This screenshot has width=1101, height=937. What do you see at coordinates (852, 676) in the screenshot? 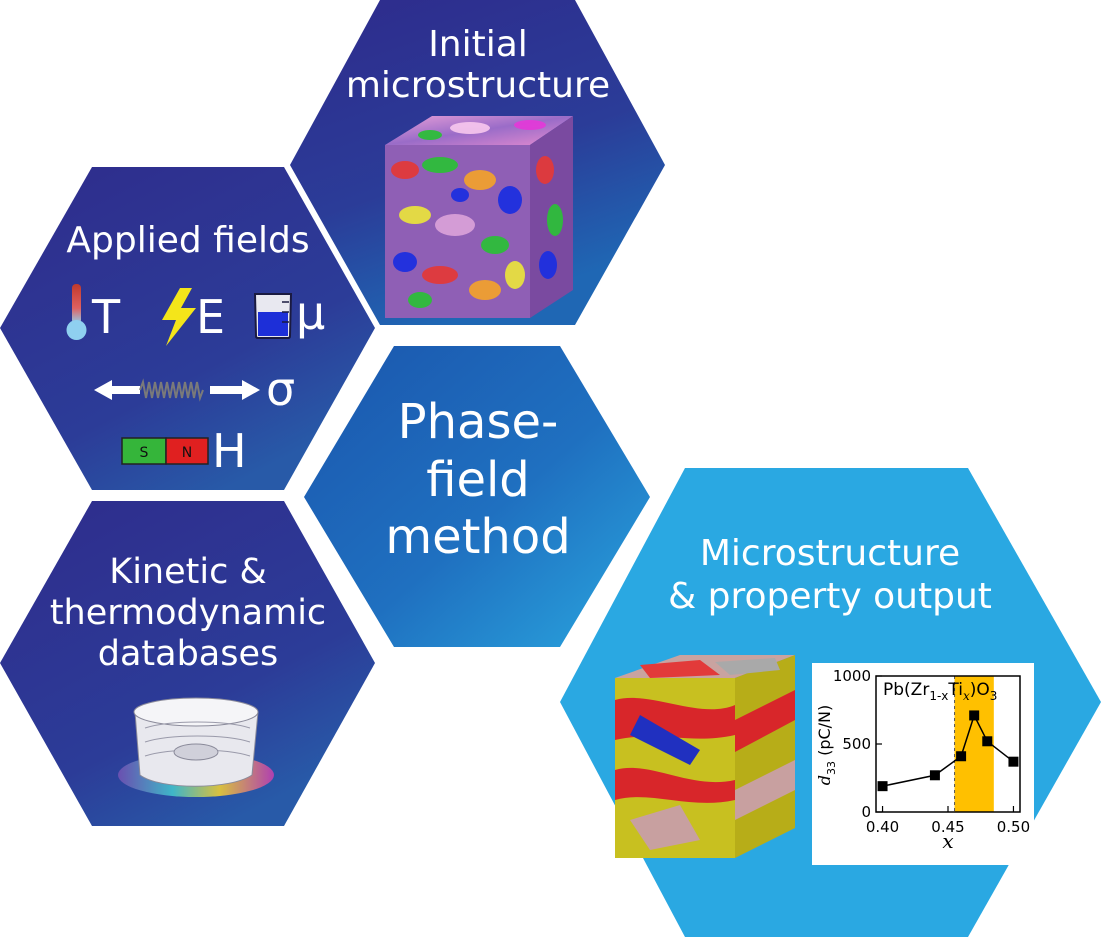
I see `y-tick-label: 1000` at bounding box center [852, 676].